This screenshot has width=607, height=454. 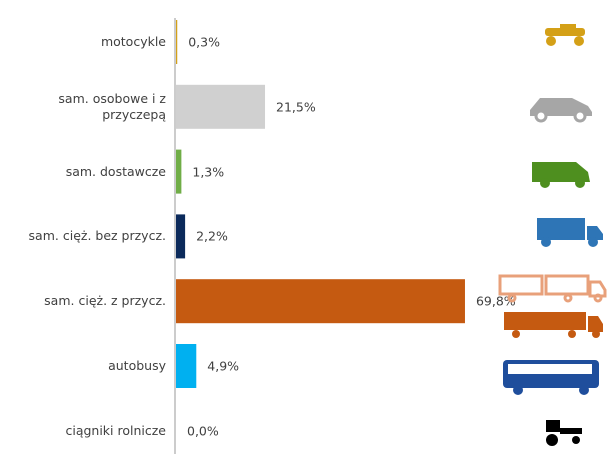 I want to click on value-label: 0,0%, so click(x=203, y=431).